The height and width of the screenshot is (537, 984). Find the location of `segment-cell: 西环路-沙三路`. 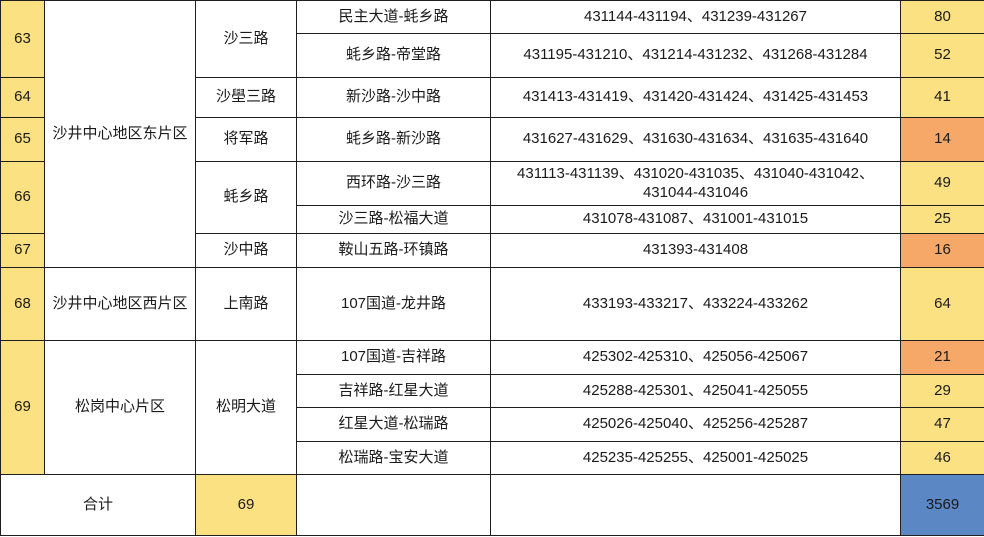

segment-cell: 西环路-沙三路 is located at coordinates (393, 183).